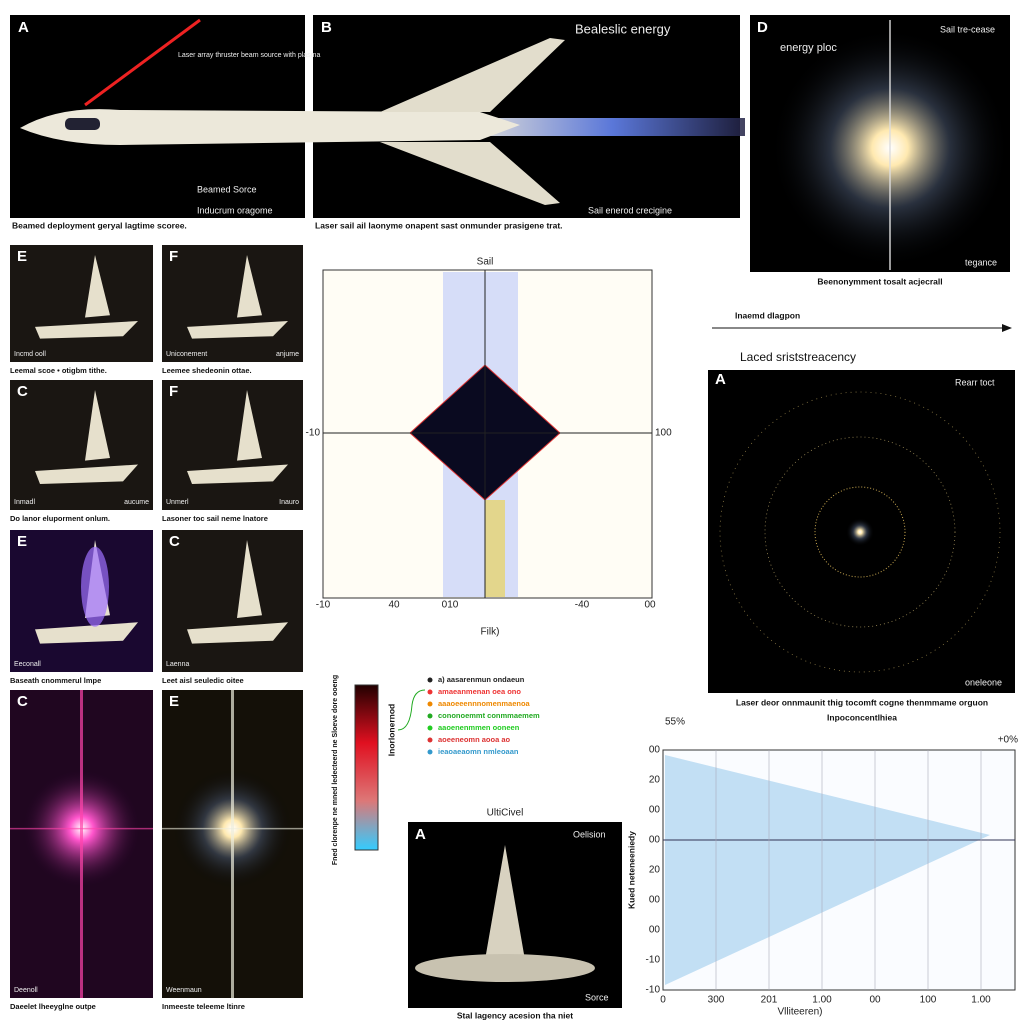  I want to click on legend-label: aoeeneomn aooa ao, so click(474, 739).